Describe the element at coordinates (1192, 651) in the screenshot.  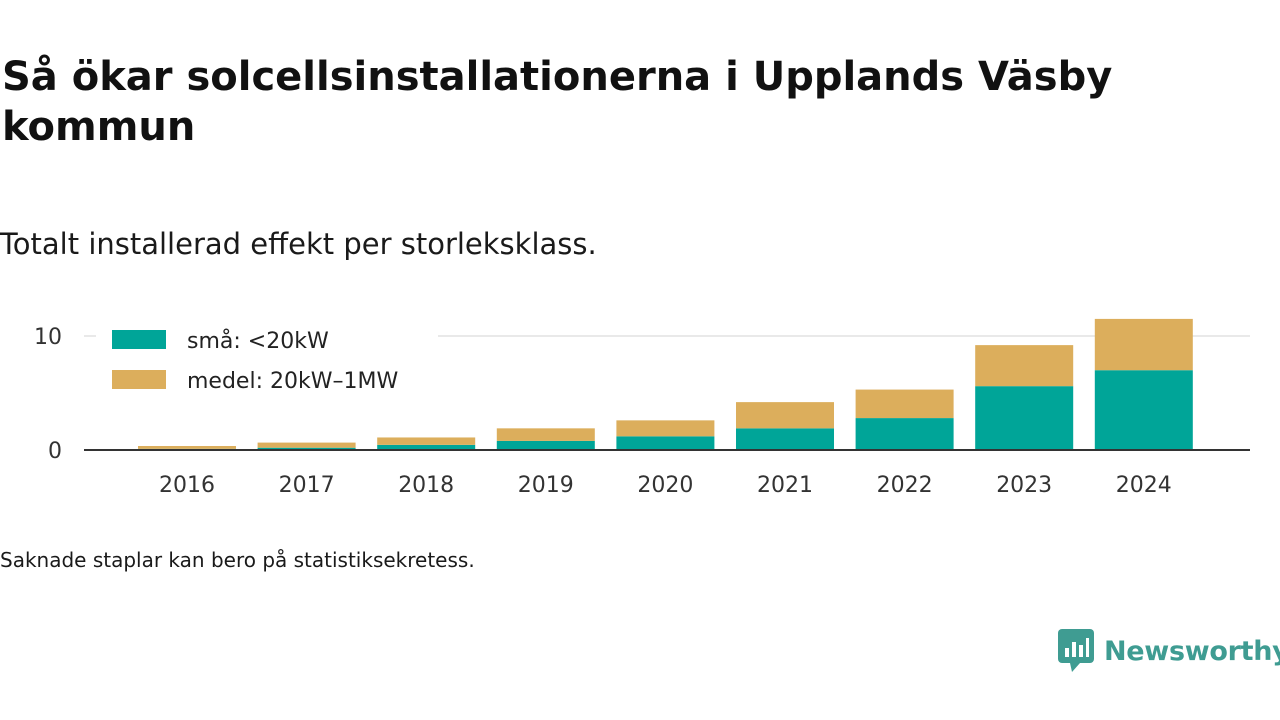
I see `brand-name: Newsworthy` at that location.